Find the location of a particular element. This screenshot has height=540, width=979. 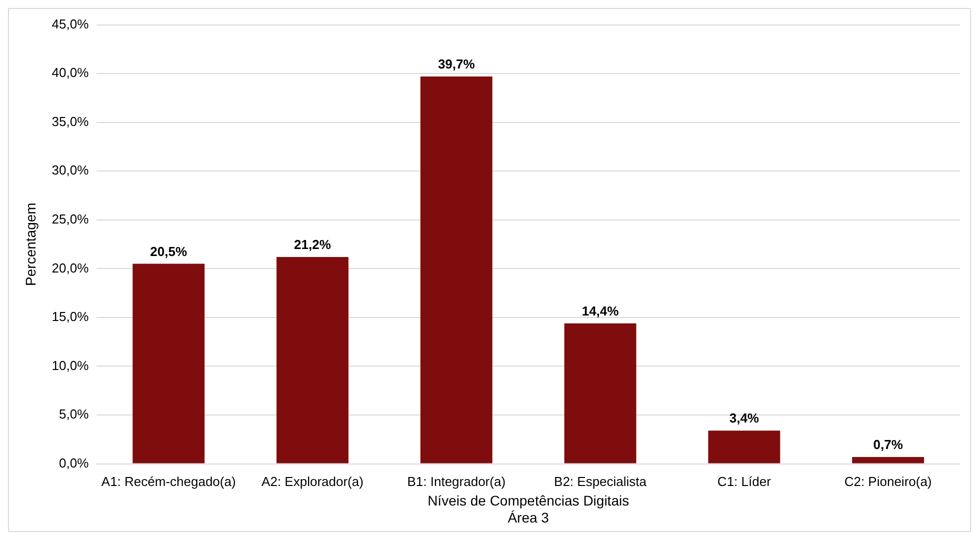

y-tick-label: 35,0% is located at coordinates (71, 121).